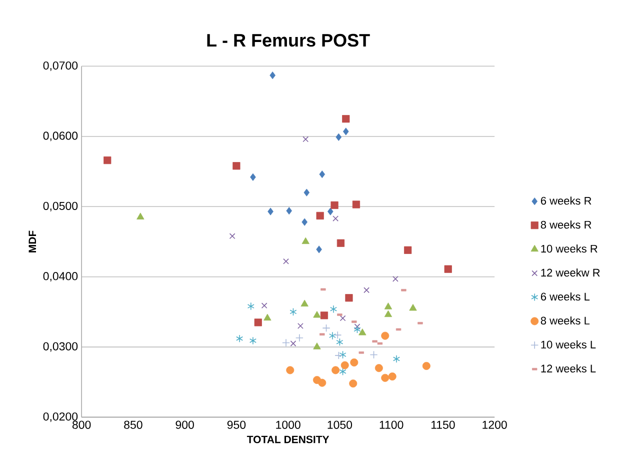  Describe the element at coordinates (185, 424) in the screenshot. I see `x-tick-label: 900` at that location.